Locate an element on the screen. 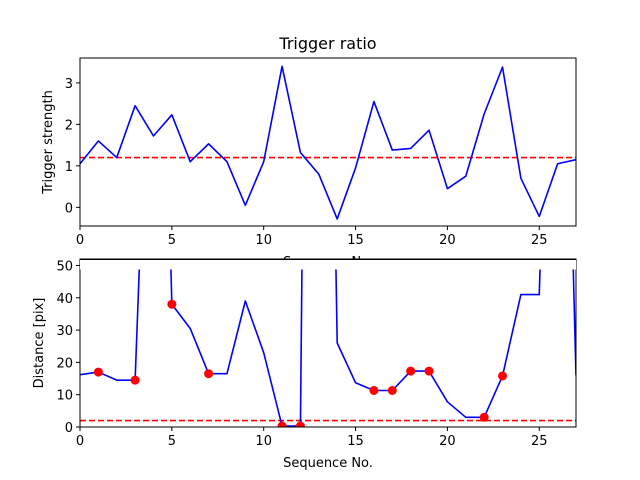  bottom-plot-ytick-label: 20 is located at coordinates (64, 363).